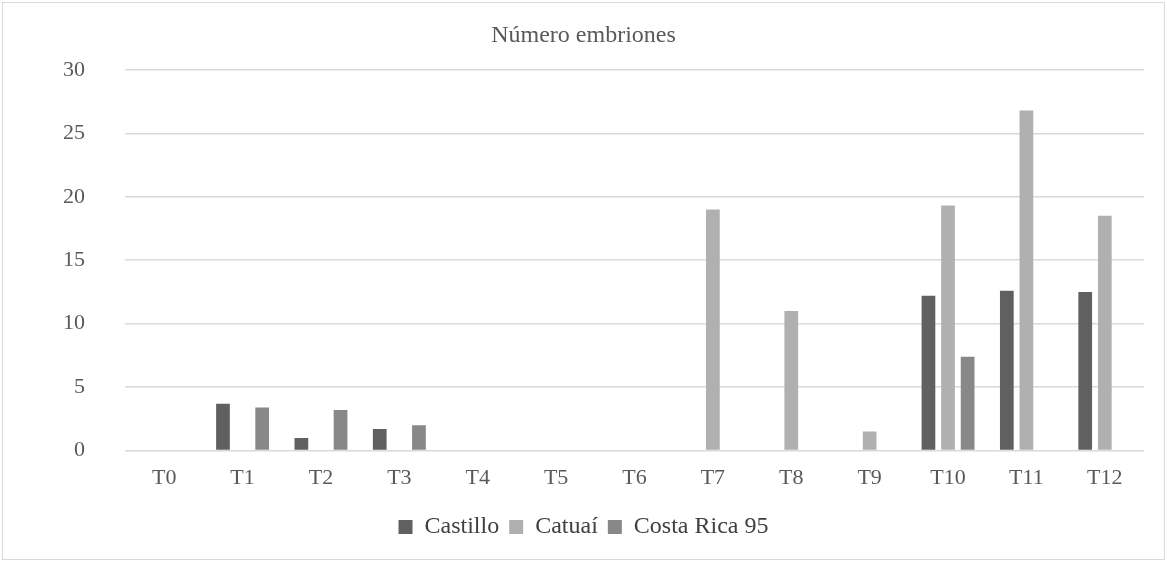  I want to click on x-tick-label: T8, so click(791, 476).